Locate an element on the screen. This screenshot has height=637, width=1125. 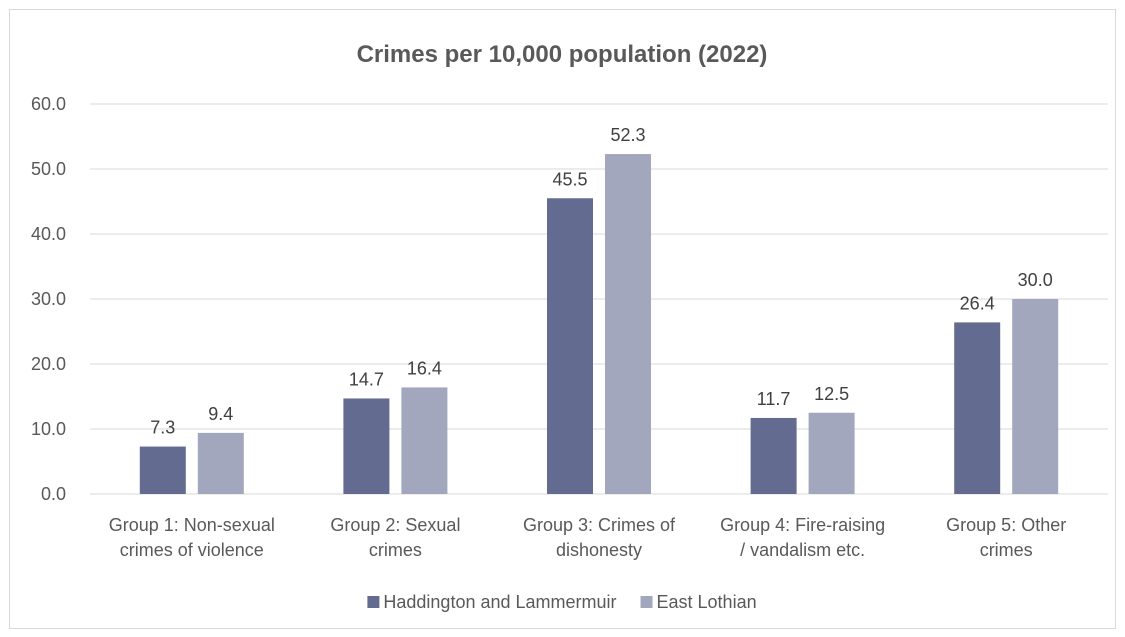
x-category-label: Group 4: Fire-raising is located at coordinates (802, 525).